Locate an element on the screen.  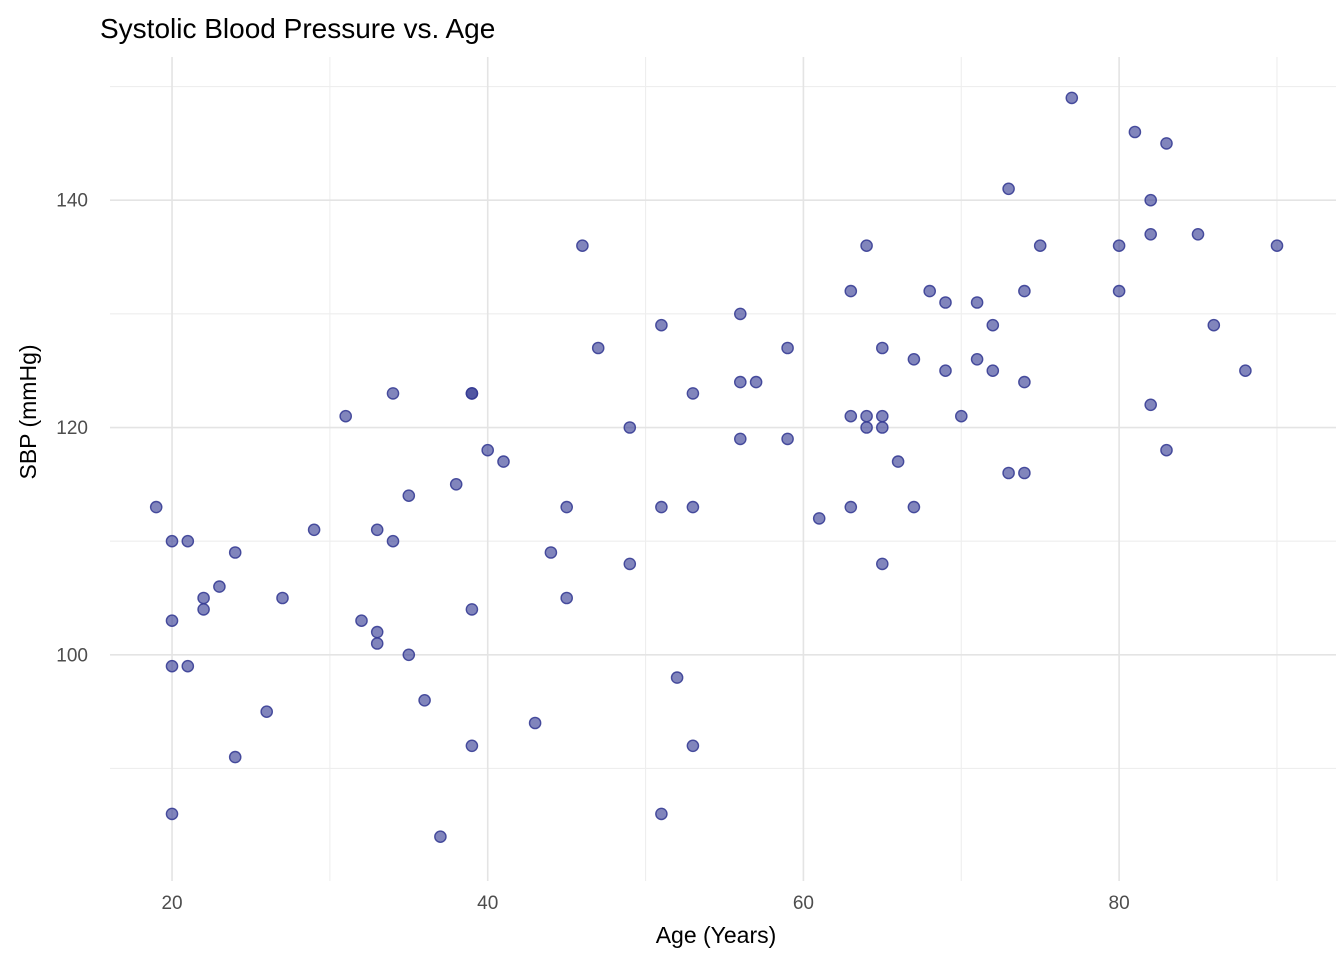
x-tick-label: 20 is located at coordinates (171, 903).